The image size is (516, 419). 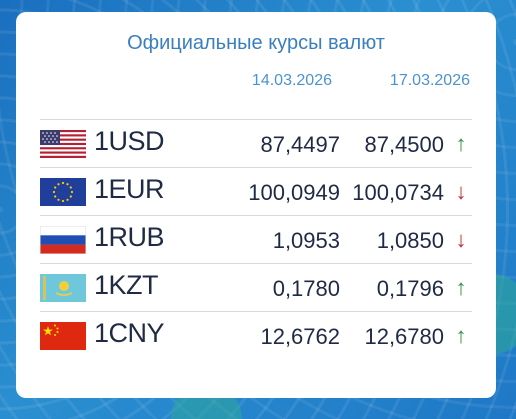 I want to click on china-flag-icon, so click(x=63, y=336).